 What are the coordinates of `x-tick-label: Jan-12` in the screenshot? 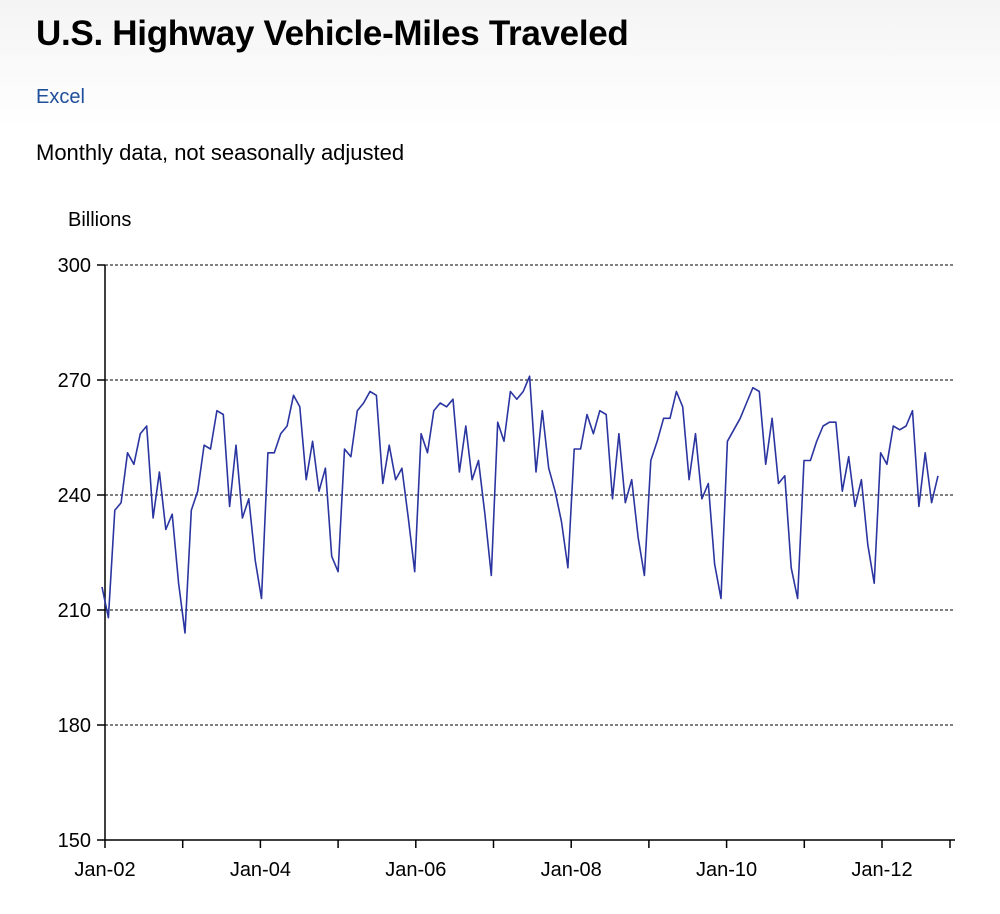 It's located at (881, 870).